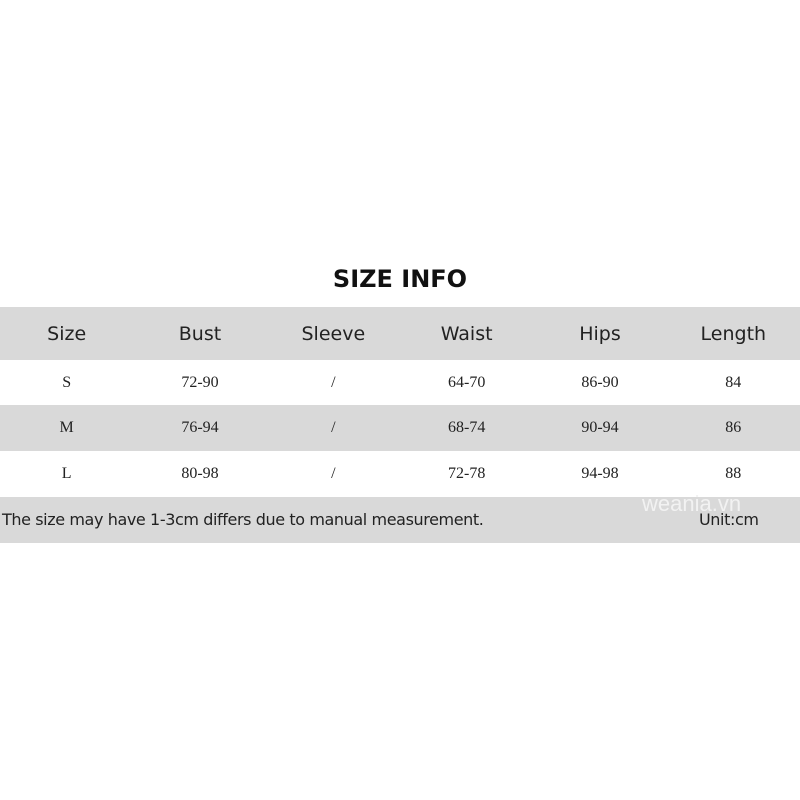 This screenshot has width=800, height=800. Describe the element at coordinates (66, 473) in the screenshot. I see `cell-size: L` at that location.